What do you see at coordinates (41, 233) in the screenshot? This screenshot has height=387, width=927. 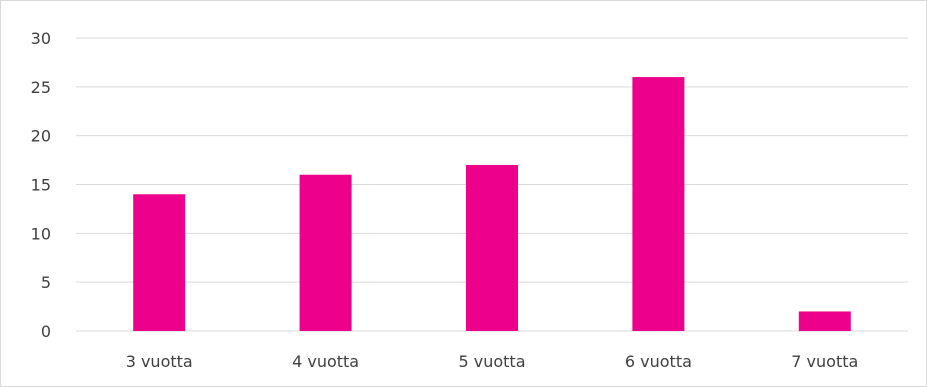 I see `y-tick-label: 10` at bounding box center [41, 233].